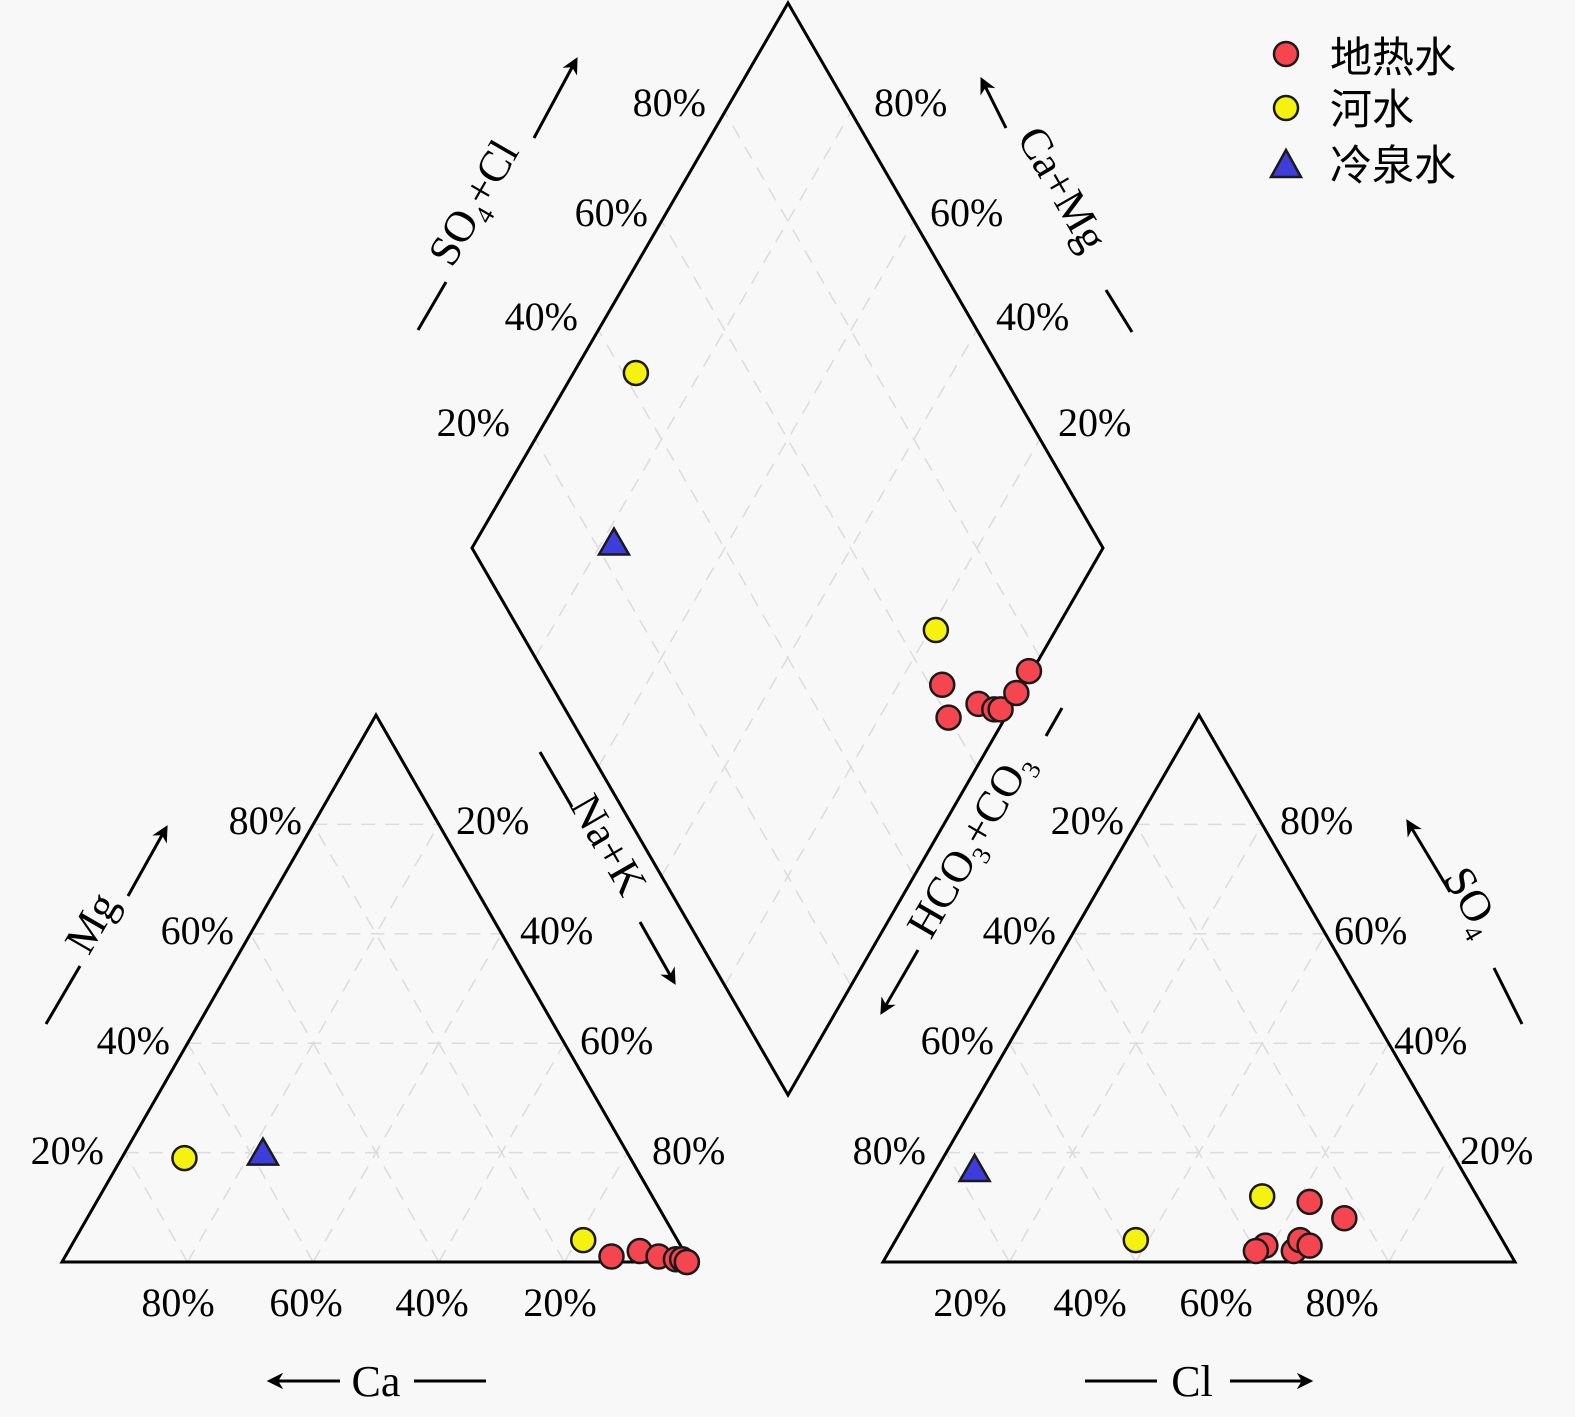  What do you see at coordinates (1465, 922) in the screenshot?
I see `axis-title-so4: SO4` at bounding box center [1465, 922].